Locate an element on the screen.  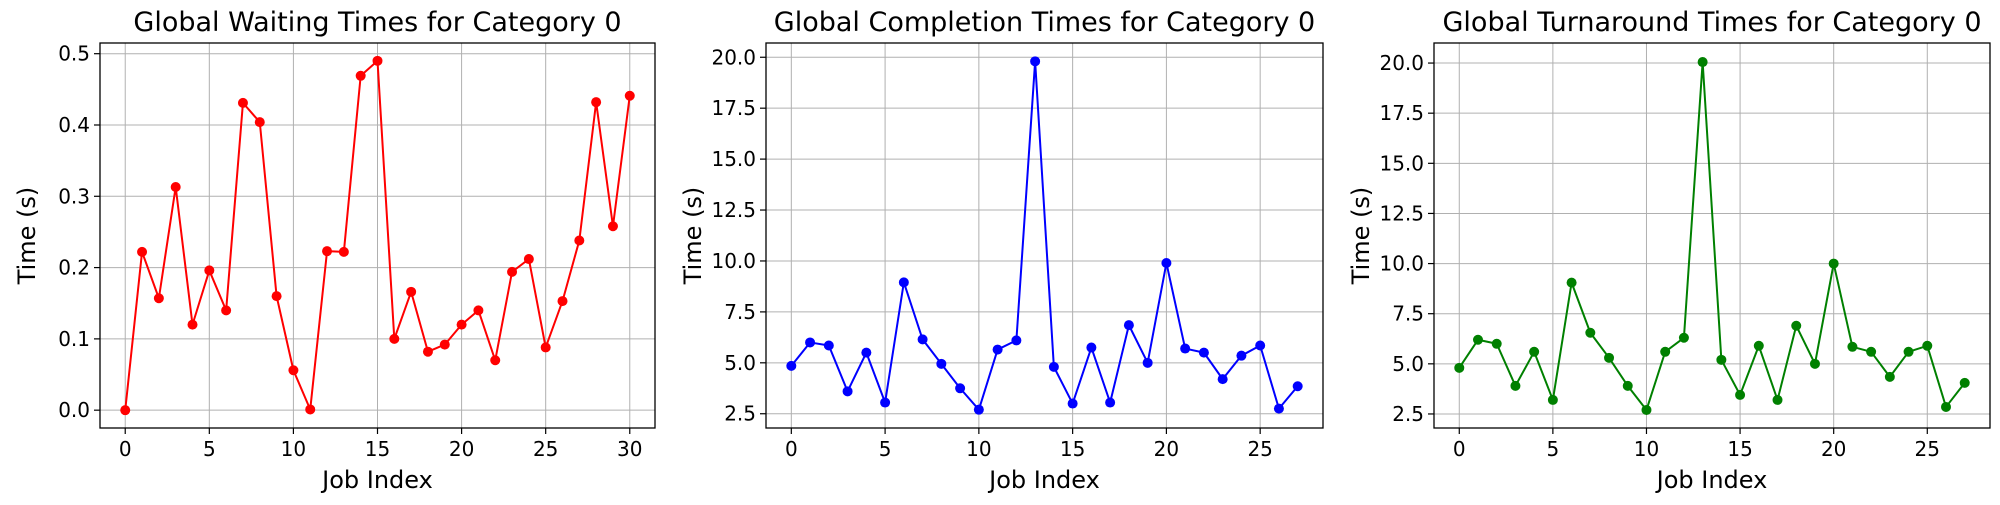
y-tick-label: 7.5 is located at coordinates (1408, 314).